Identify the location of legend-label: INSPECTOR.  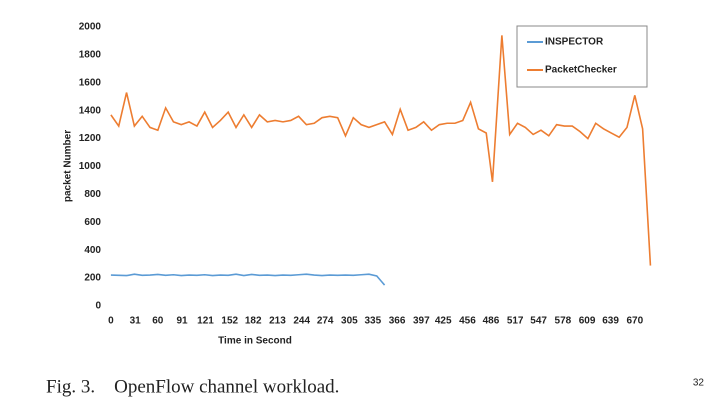
(574, 42).